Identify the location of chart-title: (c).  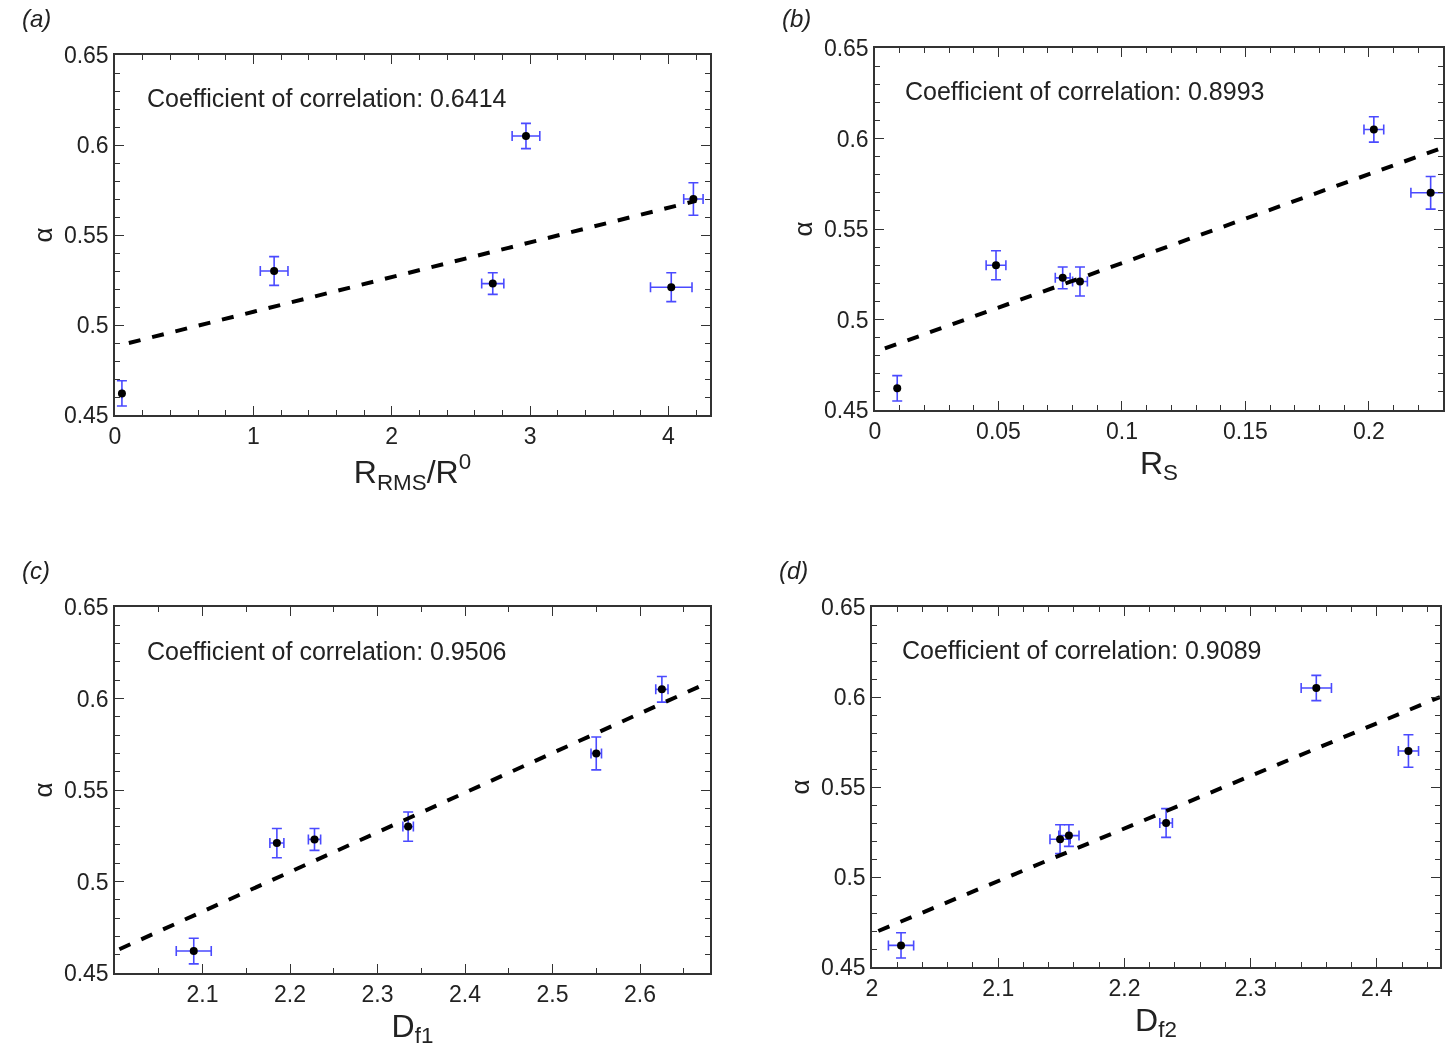
(36, 570).